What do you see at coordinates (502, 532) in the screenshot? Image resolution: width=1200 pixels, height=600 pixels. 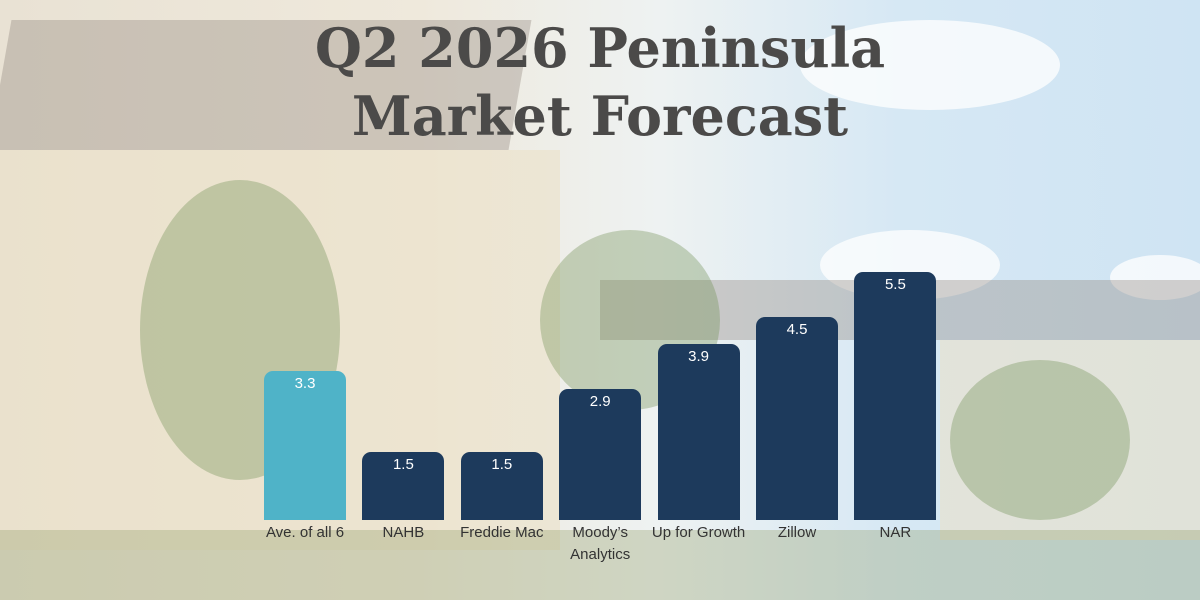 I see `x-tick-label: Freddie Mac` at bounding box center [502, 532].